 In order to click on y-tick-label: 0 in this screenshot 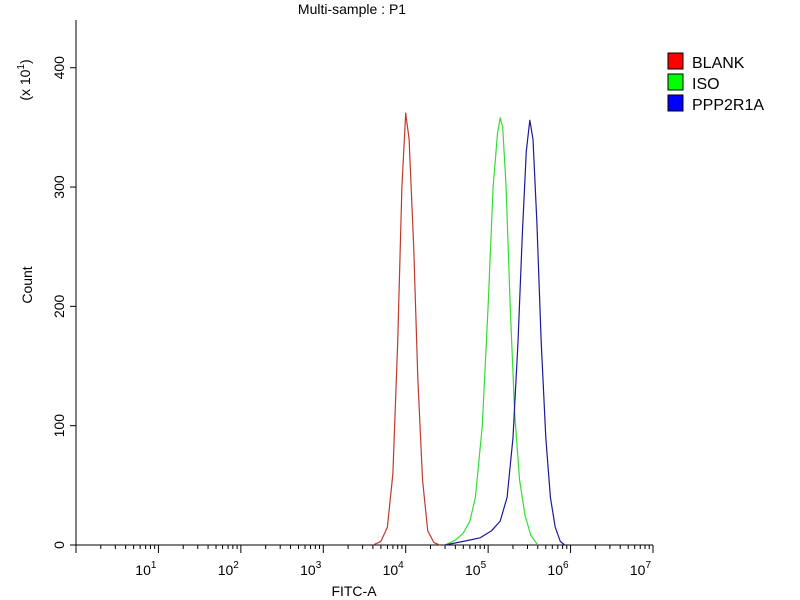, I will do `click(59, 545)`.